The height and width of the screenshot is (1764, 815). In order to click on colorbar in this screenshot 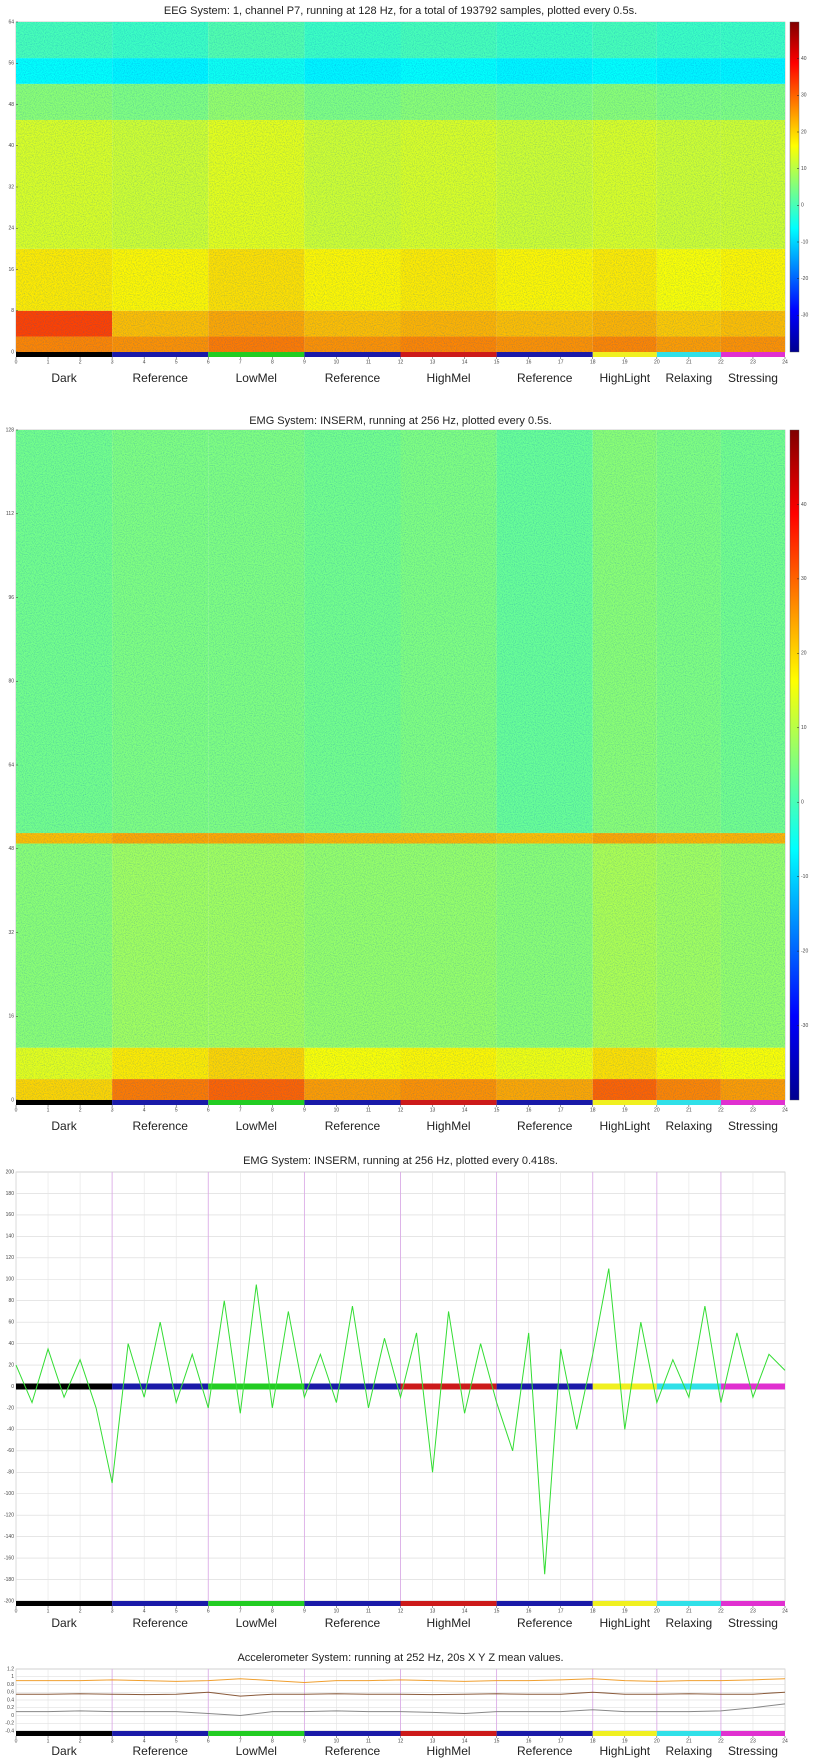, I will do `click(794, 187)`.